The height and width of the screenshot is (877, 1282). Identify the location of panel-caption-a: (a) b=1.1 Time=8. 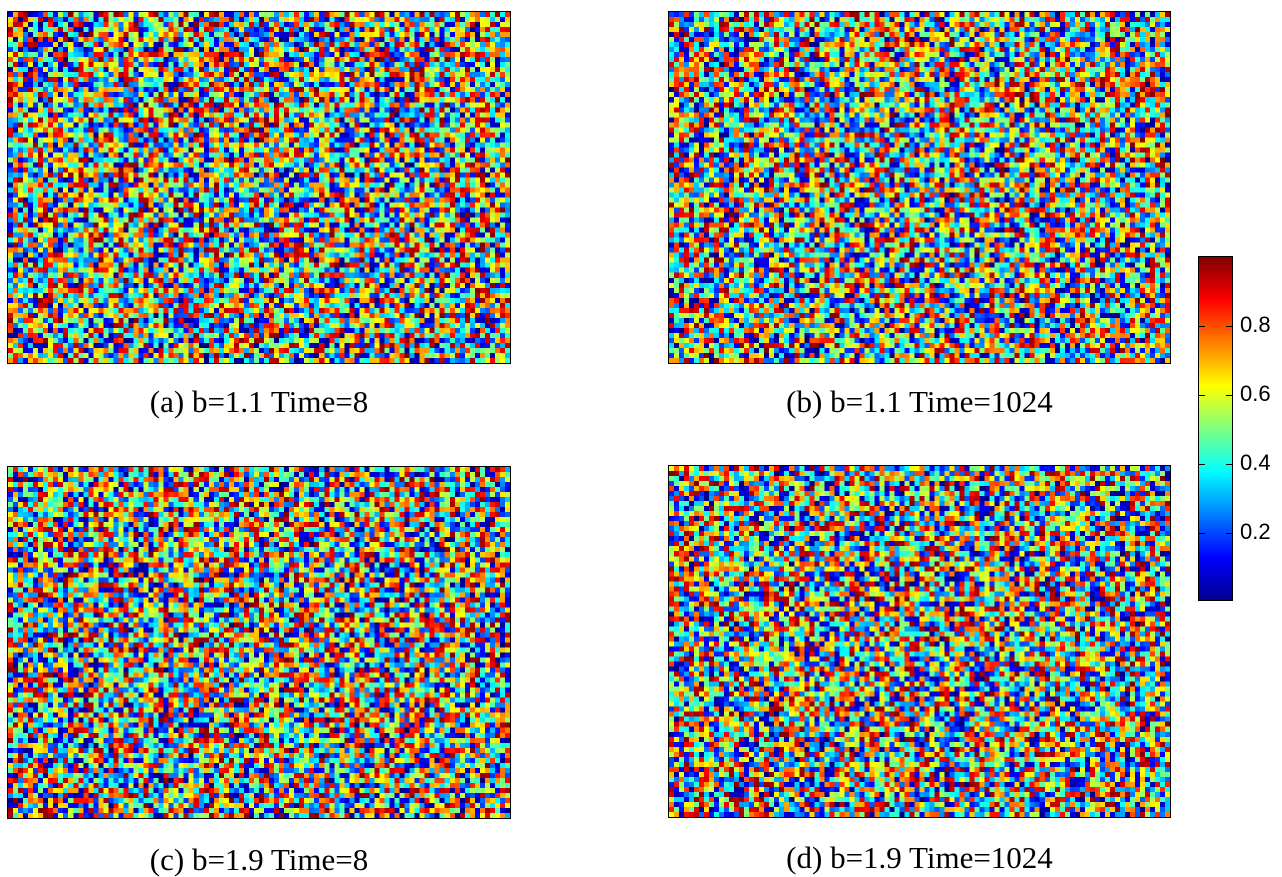
(259, 401).